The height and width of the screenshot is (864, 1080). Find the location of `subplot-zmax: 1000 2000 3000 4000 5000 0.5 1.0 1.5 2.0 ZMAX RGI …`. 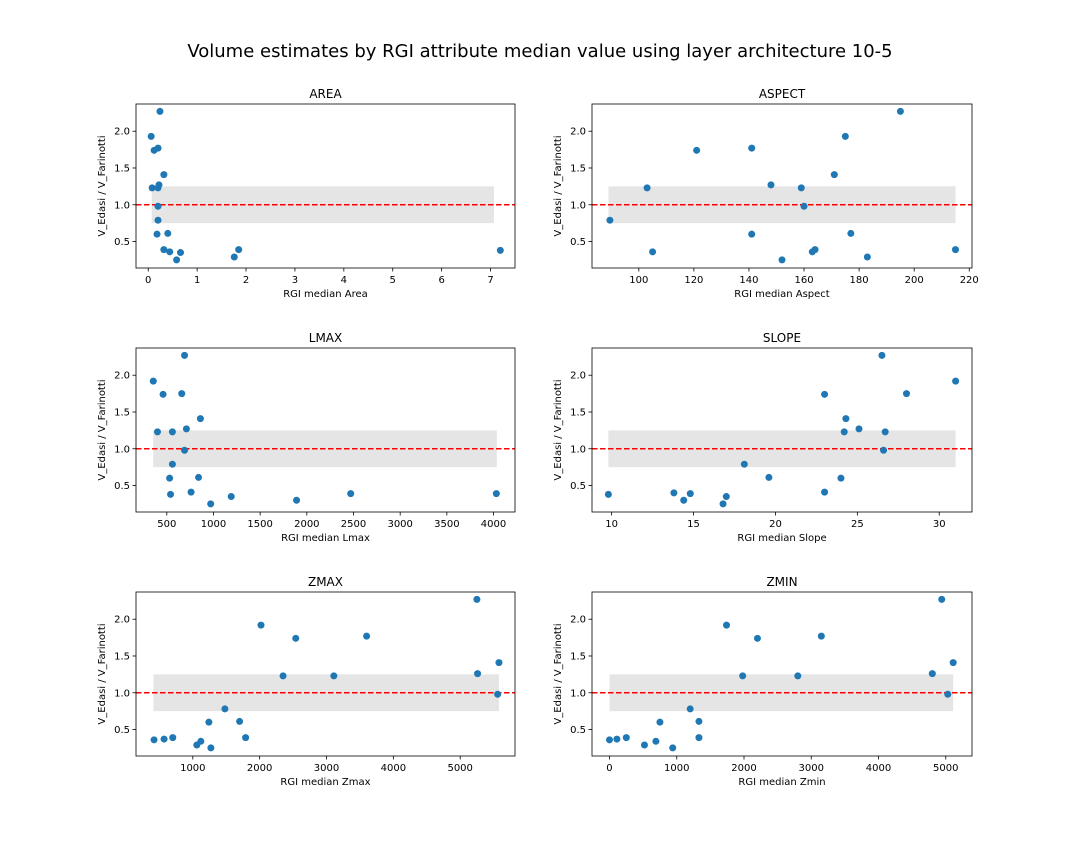

subplot-zmax: 1000 2000 3000 4000 5000 0.5 1.0 1.5 2.0 ZMAX RGI … is located at coordinates (306, 681).